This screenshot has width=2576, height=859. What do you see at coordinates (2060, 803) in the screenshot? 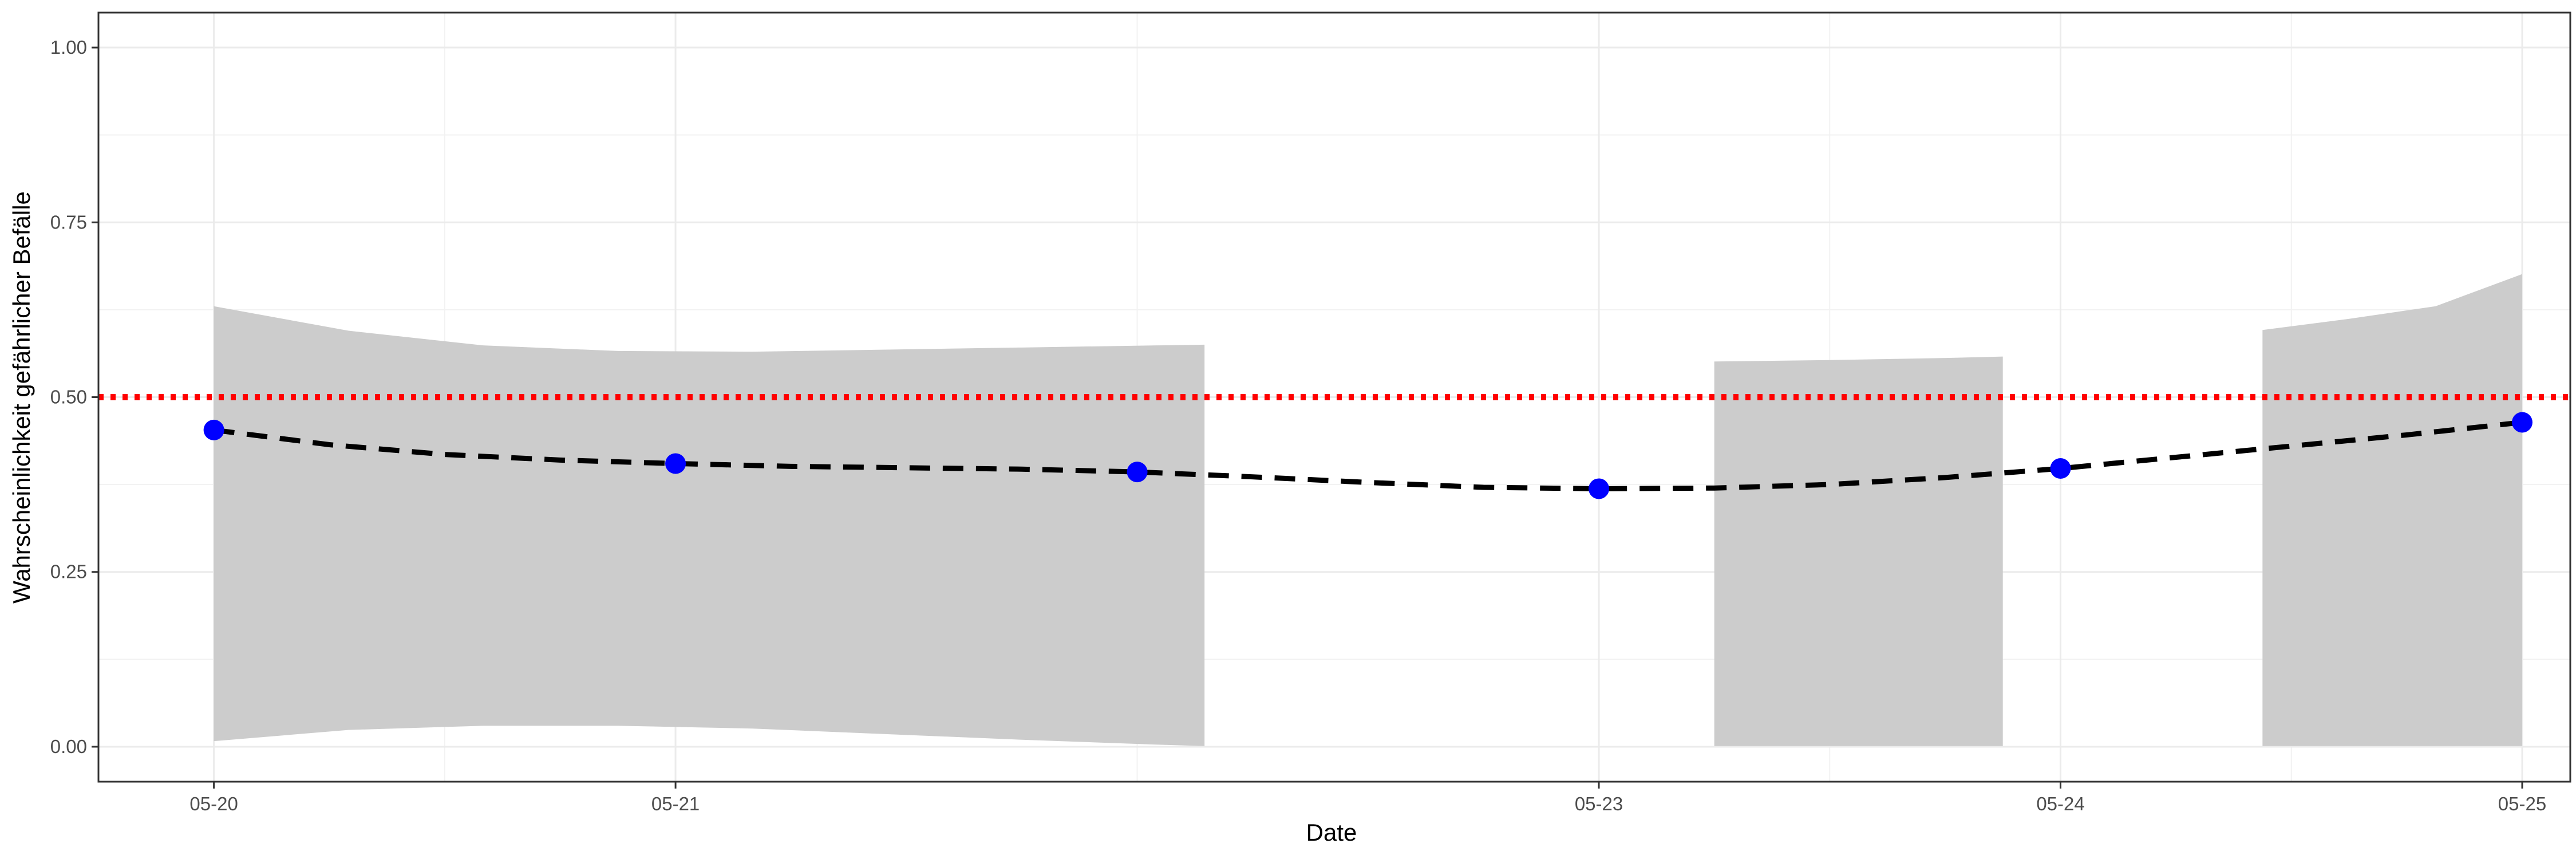
I see `x-tick-label: 05-24` at bounding box center [2060, 803].